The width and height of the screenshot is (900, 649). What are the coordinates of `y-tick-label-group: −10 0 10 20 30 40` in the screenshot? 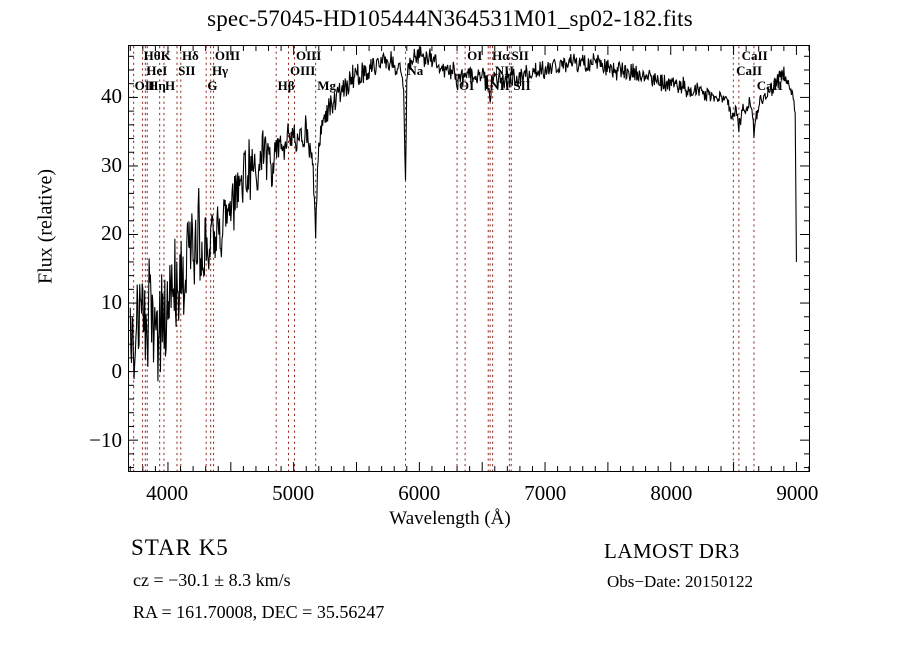 It's located at (98, 324).